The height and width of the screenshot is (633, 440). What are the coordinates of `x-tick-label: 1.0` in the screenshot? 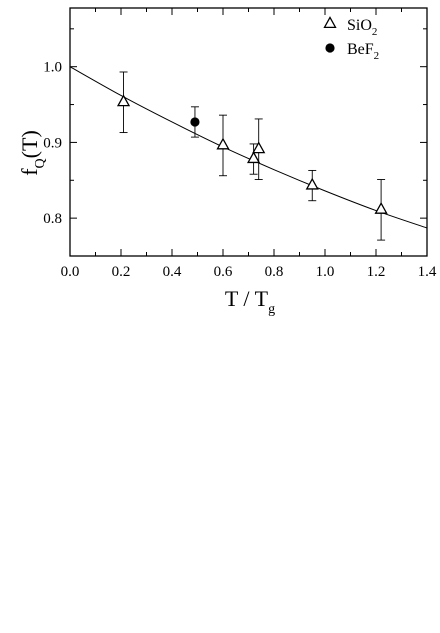 It's located at (325, 272).